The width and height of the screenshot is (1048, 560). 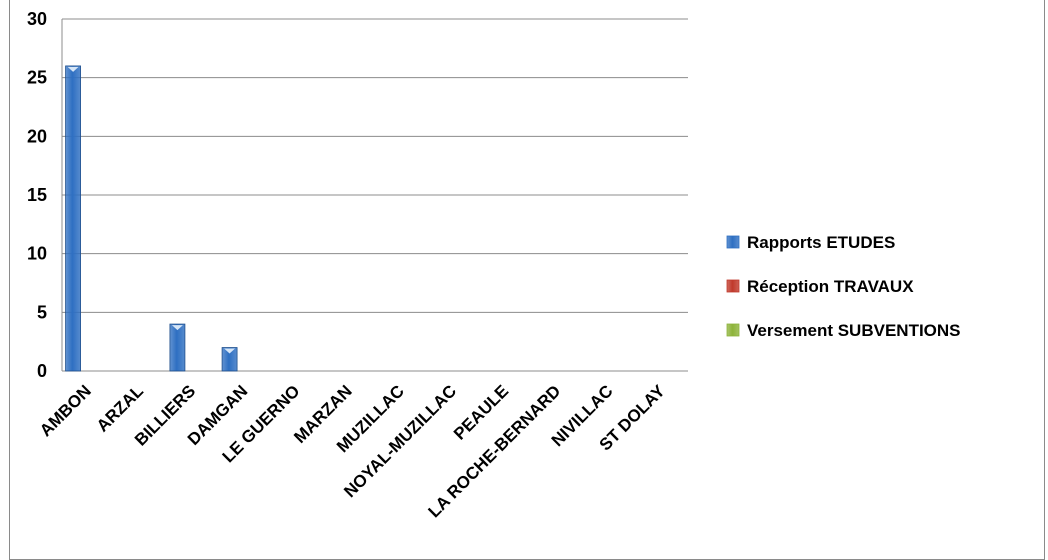 I want to click on legend-label: Réception TRAVAUX, so click(x=830, y=286).